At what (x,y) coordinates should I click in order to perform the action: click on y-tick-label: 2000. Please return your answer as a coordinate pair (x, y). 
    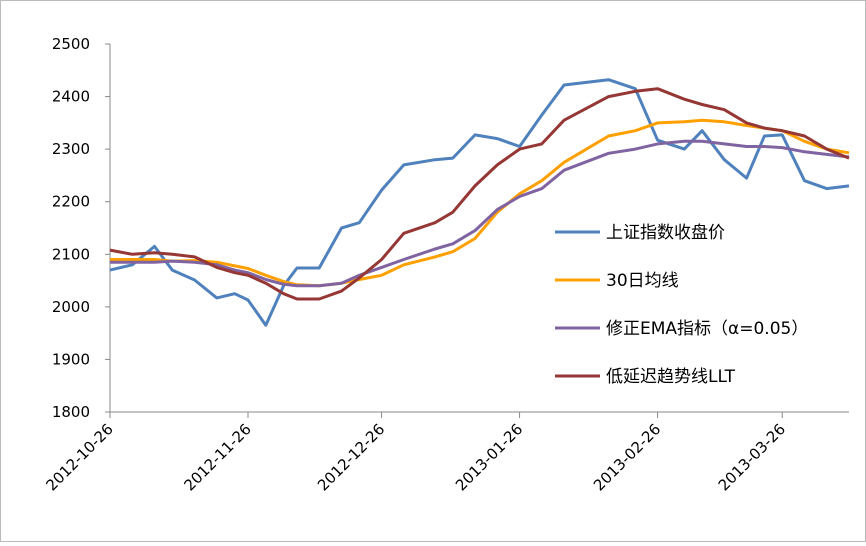
    Looking at the image, I should click on (71, 307).